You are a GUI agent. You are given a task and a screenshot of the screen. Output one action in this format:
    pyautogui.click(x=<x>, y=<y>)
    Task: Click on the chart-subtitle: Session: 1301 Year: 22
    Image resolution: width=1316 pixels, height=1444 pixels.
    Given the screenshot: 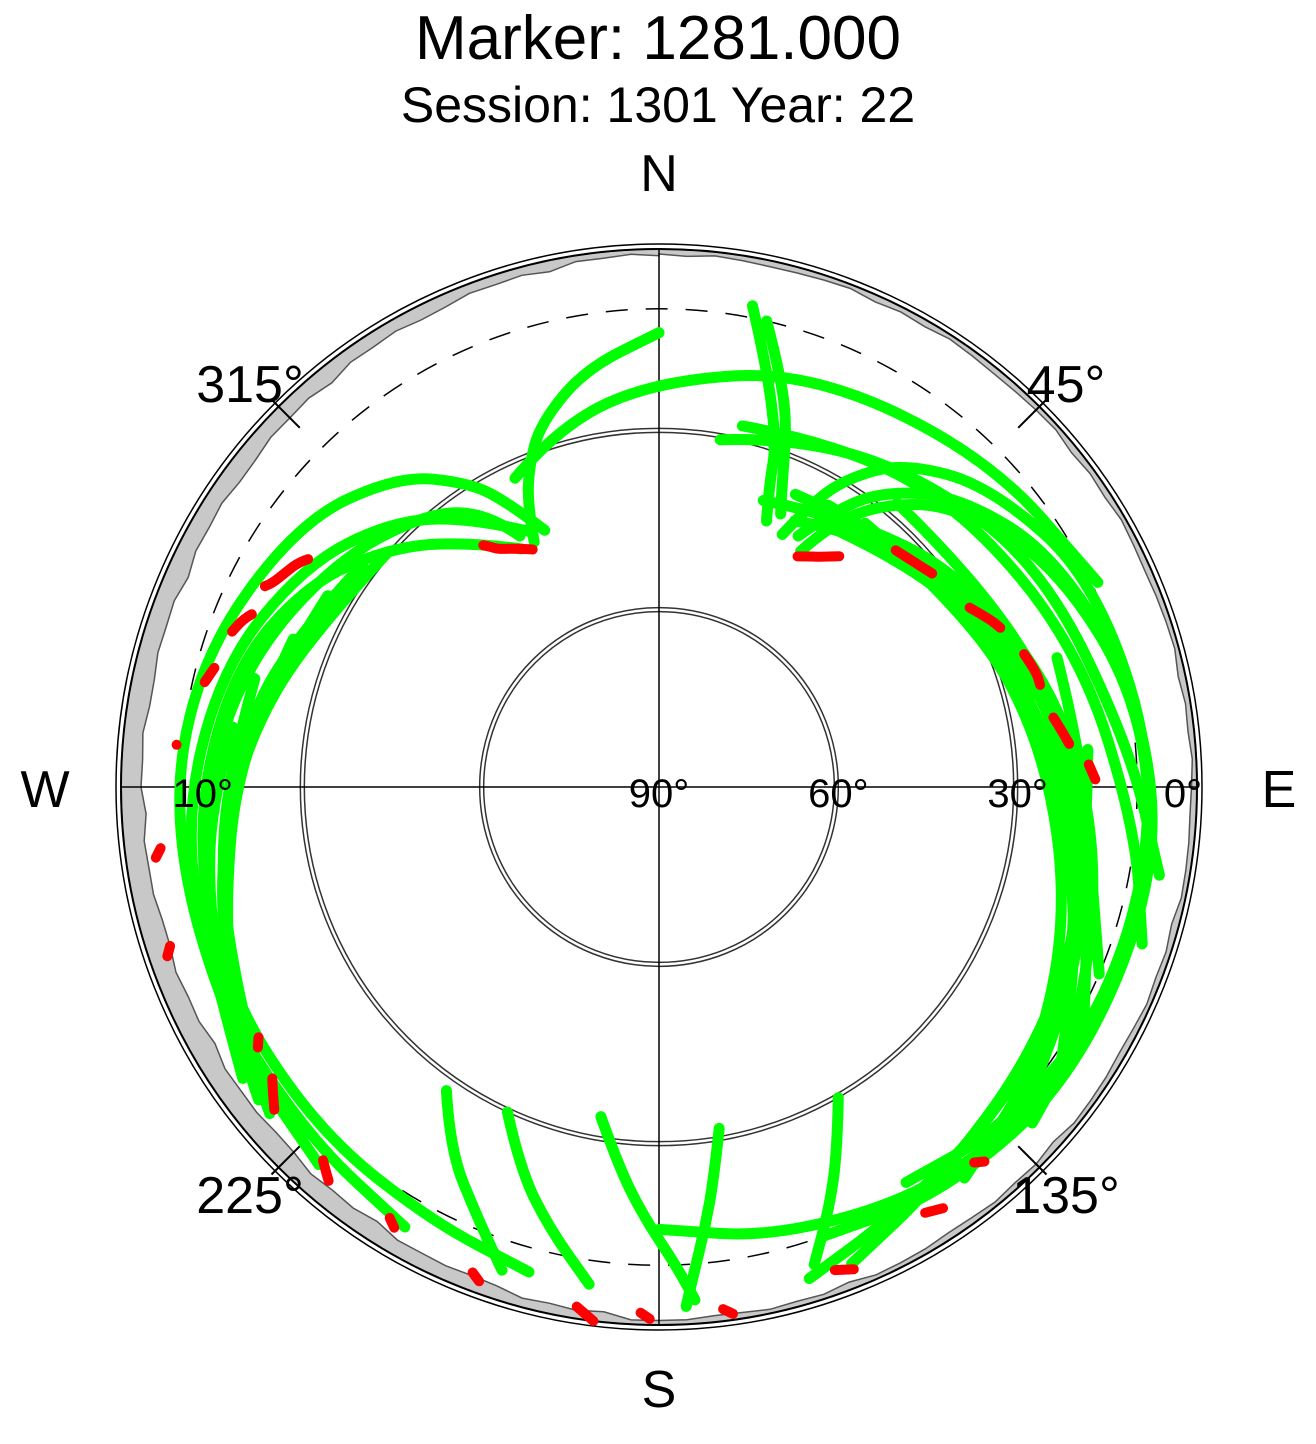 What is the action you would take?
    pyautogui.click(x=658, y=105)
    